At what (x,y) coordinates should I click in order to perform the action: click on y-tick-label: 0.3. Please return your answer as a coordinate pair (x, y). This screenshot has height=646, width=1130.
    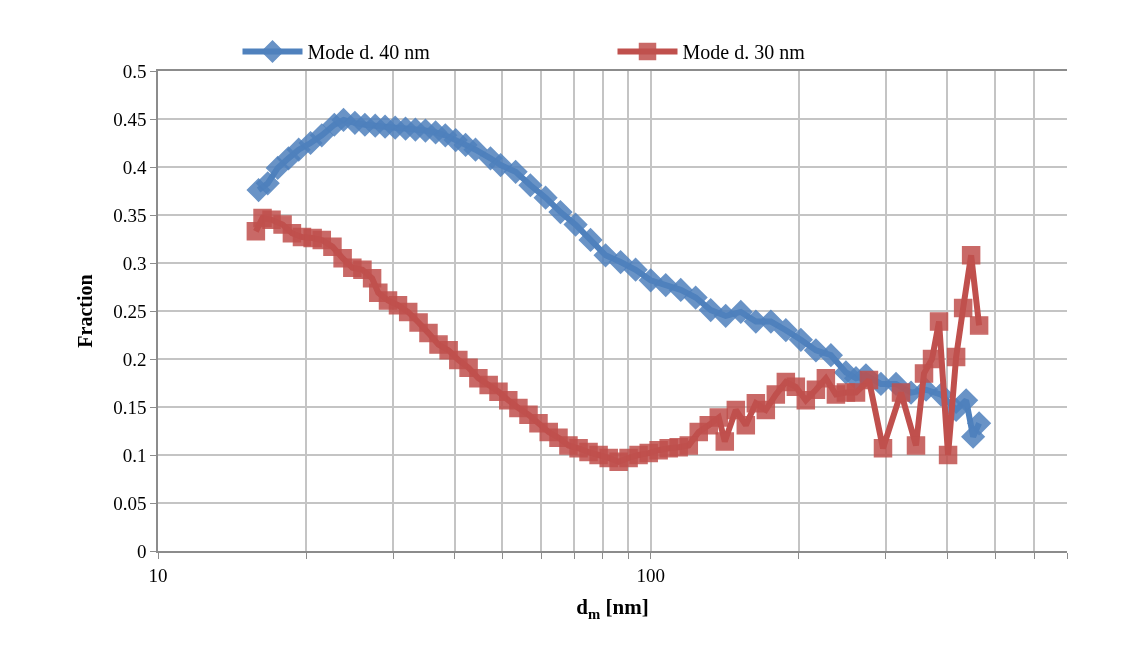
    Looking at the image, I should click on (134, 263).